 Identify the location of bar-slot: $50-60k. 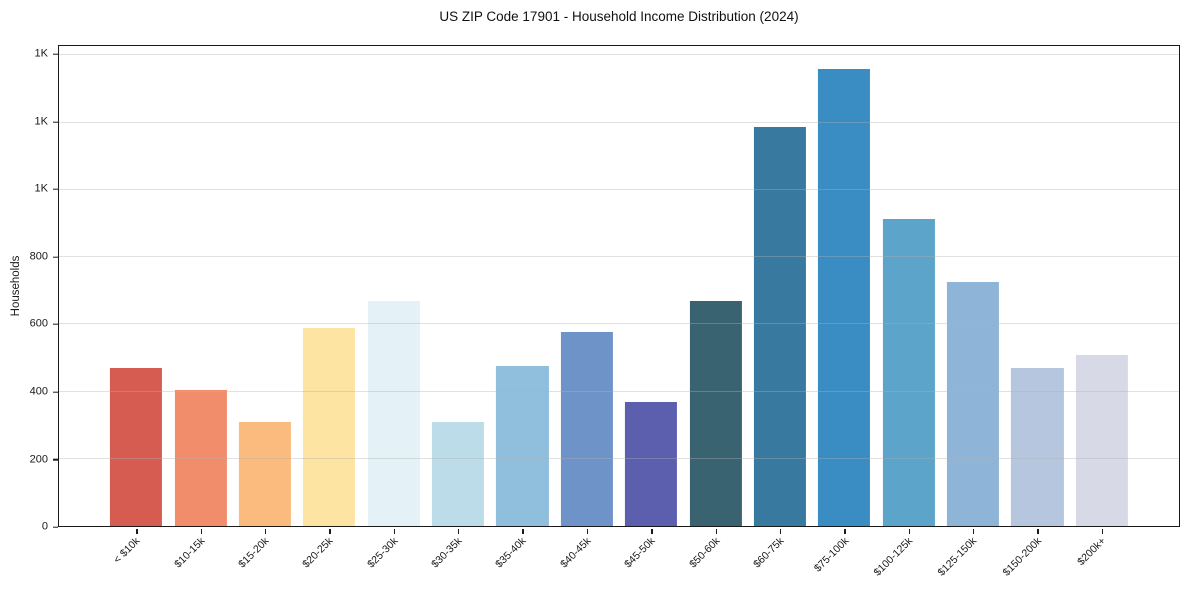
(715, 308).